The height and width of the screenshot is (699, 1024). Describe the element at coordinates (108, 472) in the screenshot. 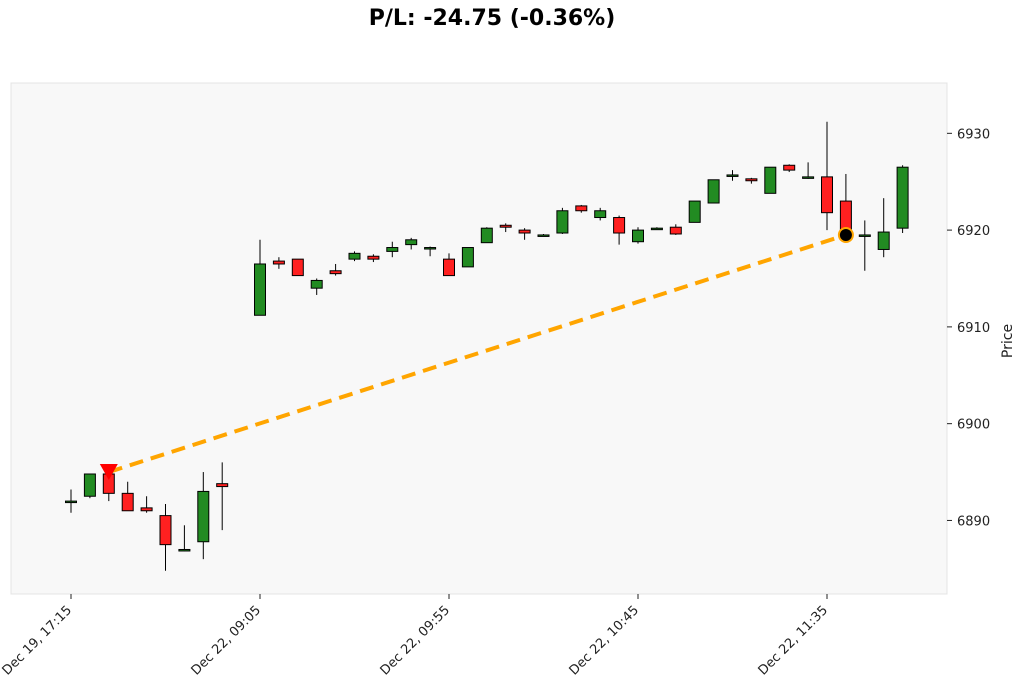

I see `entry-marker` at that location.